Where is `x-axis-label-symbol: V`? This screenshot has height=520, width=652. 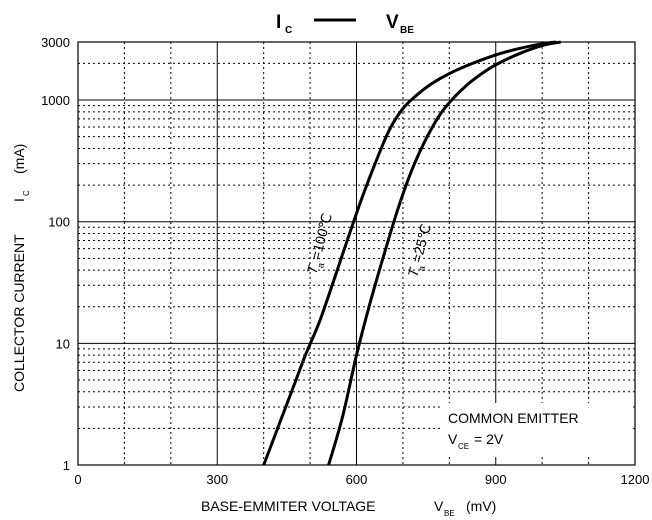 x-axis-label-symbol: V is located at coordinates (439, 506).